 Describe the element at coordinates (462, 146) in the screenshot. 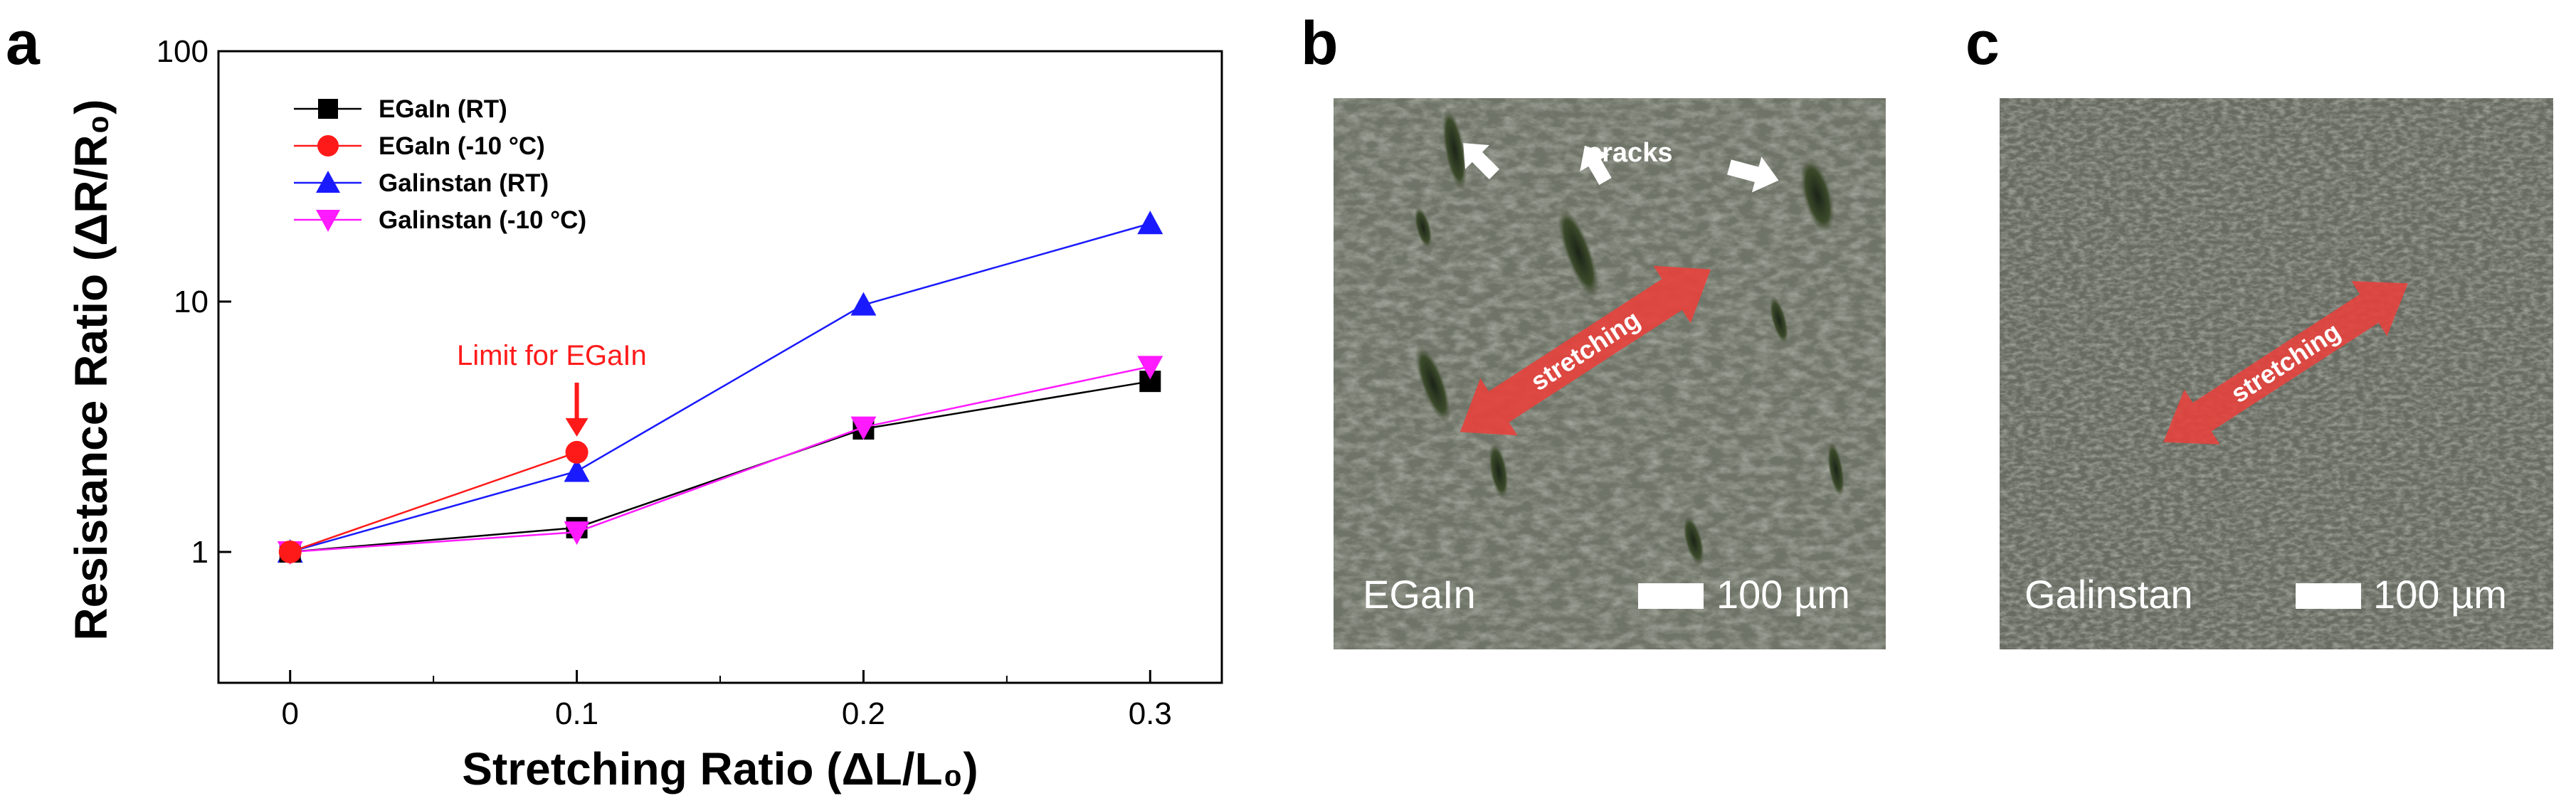

I see `legend-label: EGaIn (-10 °C)` at that location.